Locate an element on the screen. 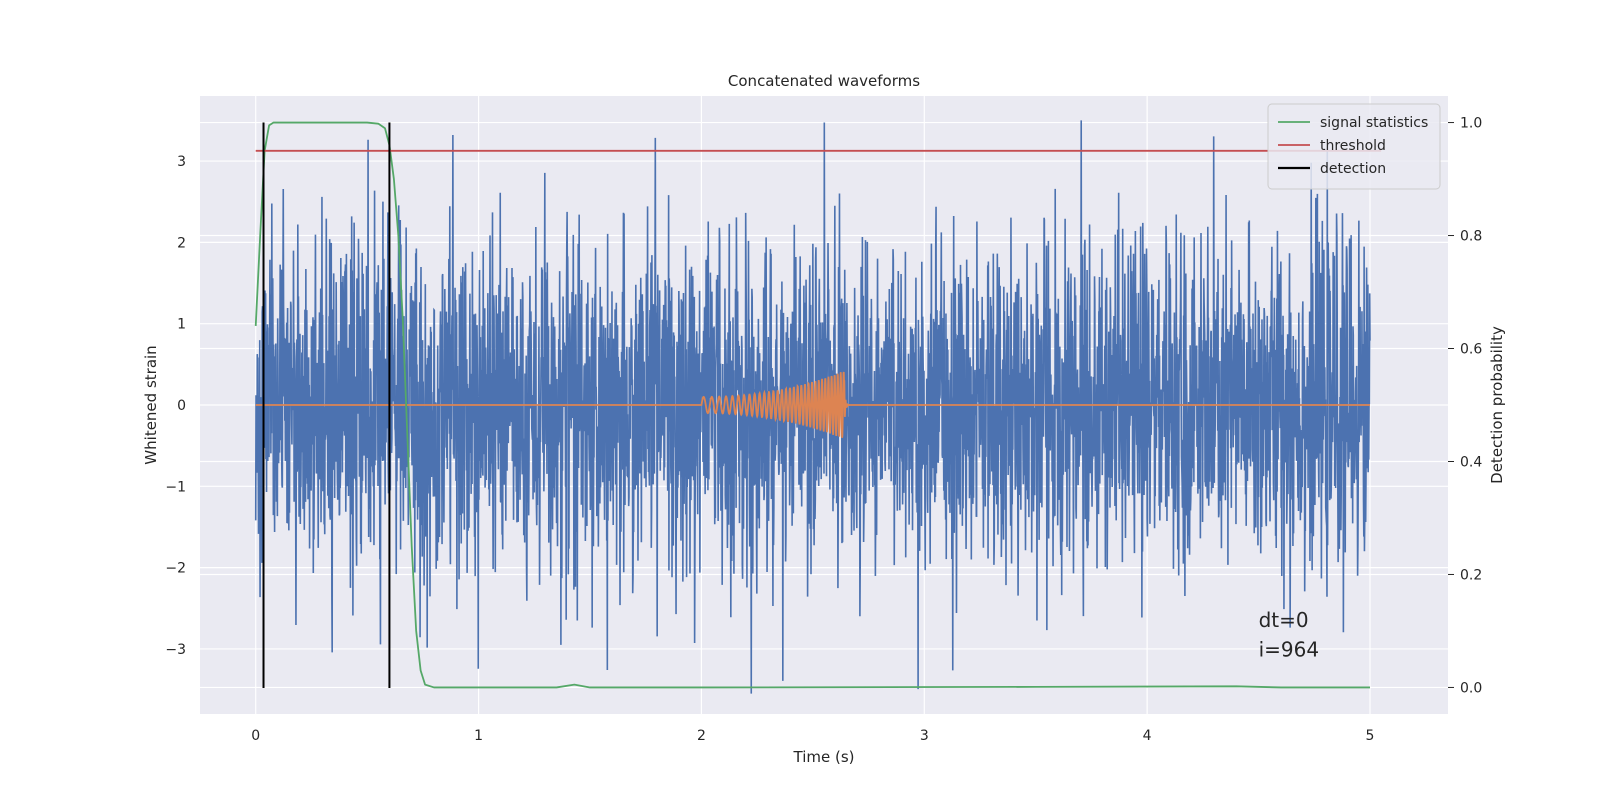 The width and height of the screenshot is (1600, 800). legend-label: detection is located at coordinates (1353, 169).